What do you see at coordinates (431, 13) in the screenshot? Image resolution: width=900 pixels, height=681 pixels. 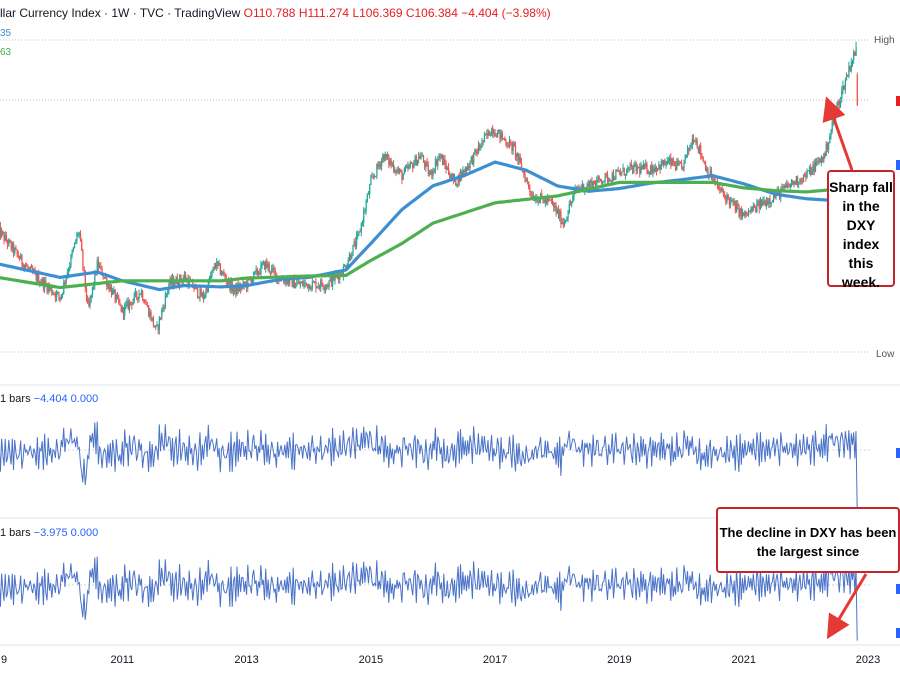 I see `close-value: C106.384` at bounding box center [431, 13].